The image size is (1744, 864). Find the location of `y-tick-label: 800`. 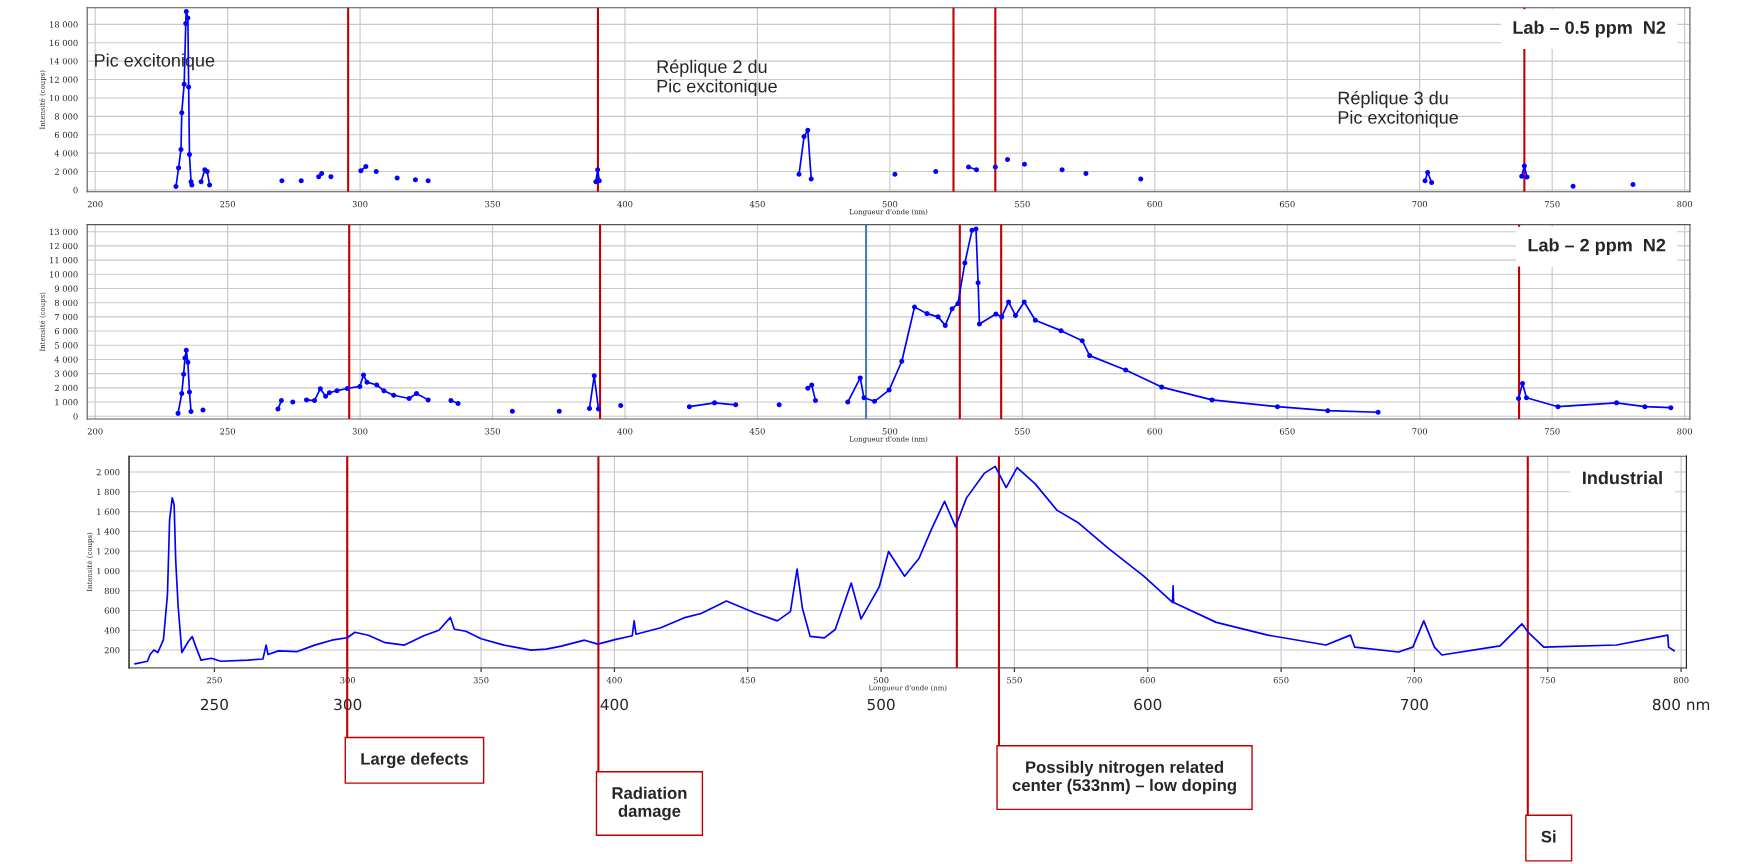

y-tick-label: 800 is located at coordinates (112, 590).